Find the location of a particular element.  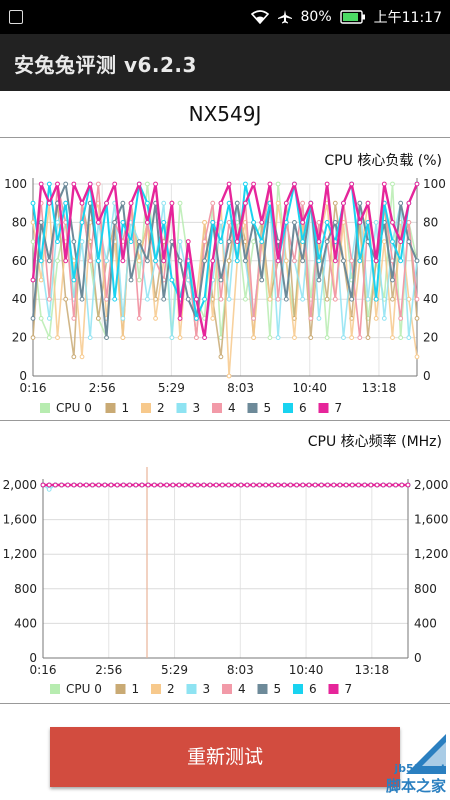

legend-label: 5 is located at coordinates (278, 689).